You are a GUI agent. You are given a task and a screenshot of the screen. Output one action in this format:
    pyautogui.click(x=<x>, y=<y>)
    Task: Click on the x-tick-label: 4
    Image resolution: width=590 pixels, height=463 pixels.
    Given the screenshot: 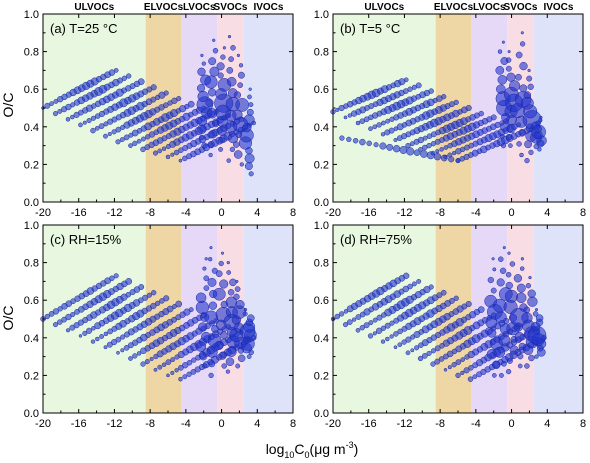 What is the action you would take?
    pyautogui.click(x=547, y=424)
    